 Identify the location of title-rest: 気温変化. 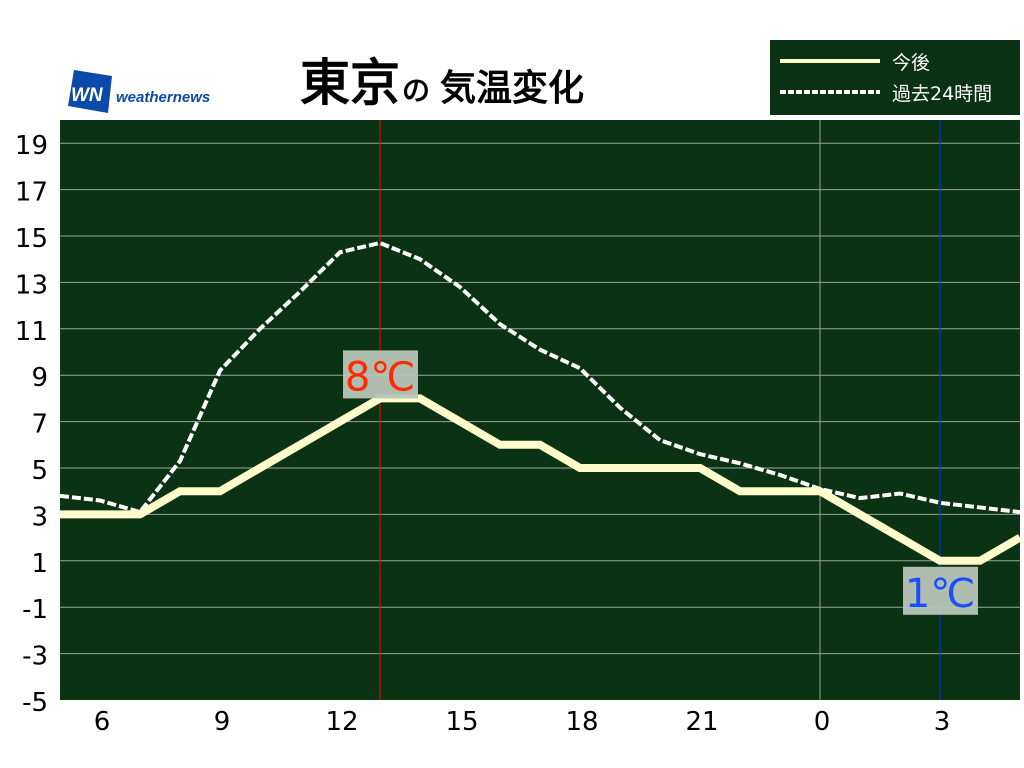
(512, 88).